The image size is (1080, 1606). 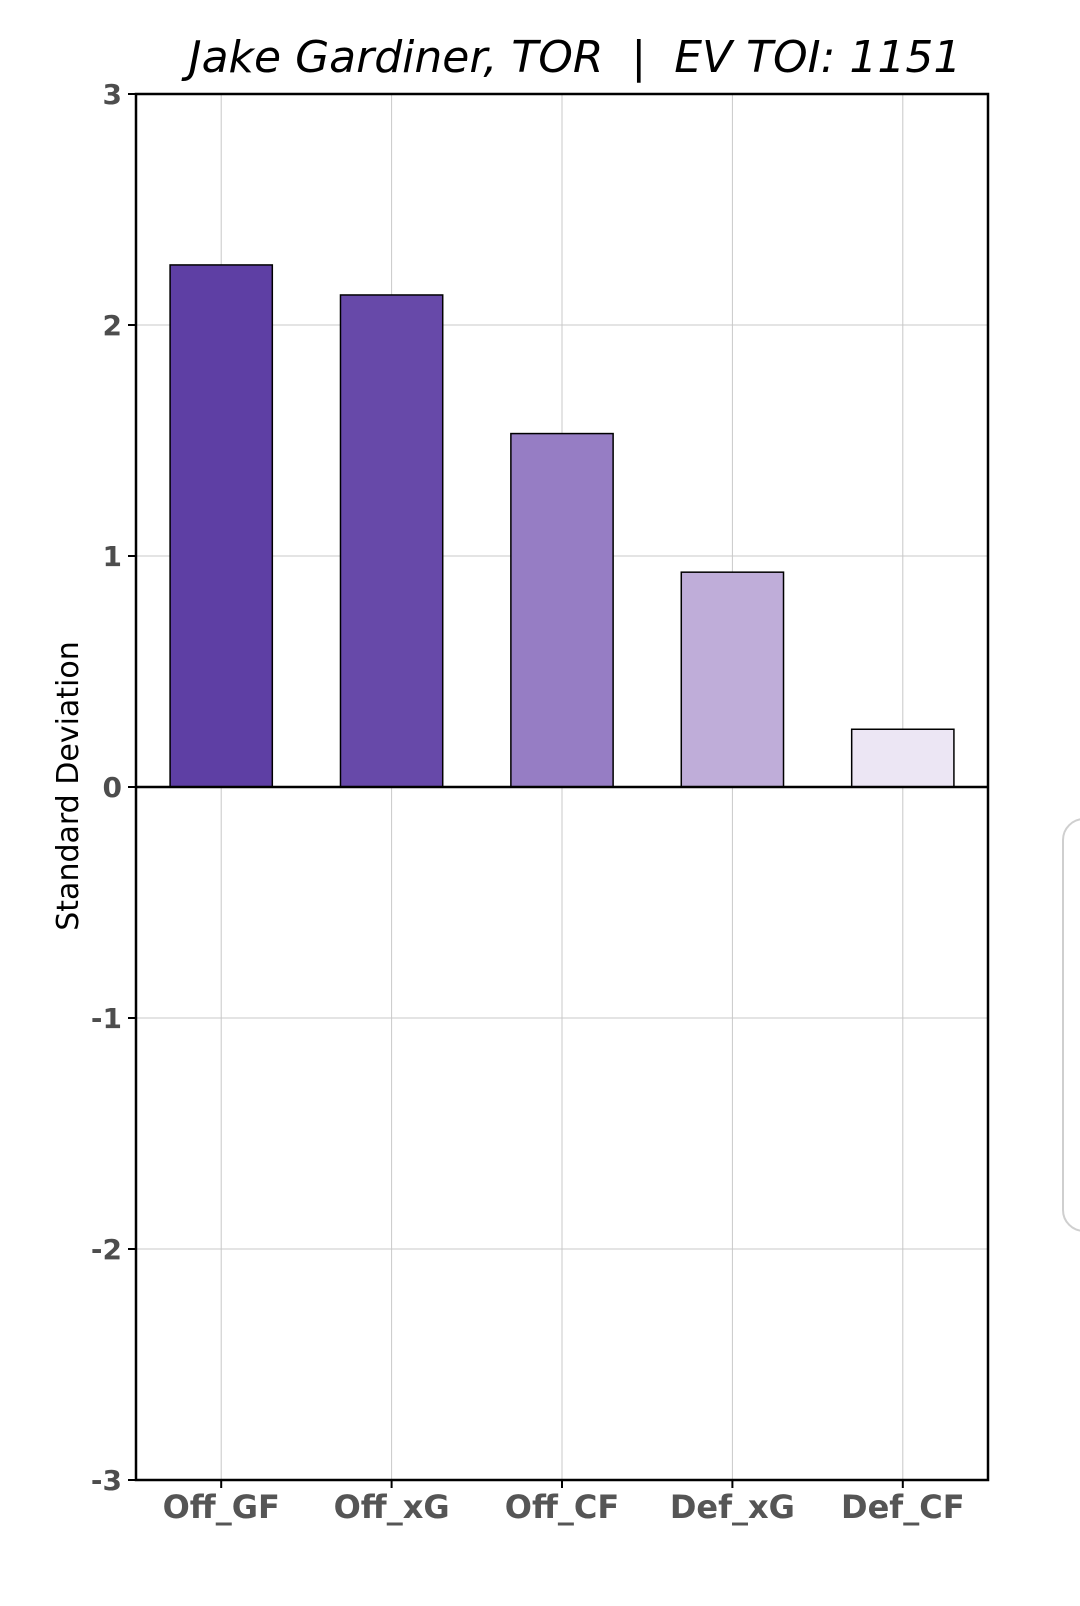 What do you see at coordinates (392, 1507) in the screenshot?
I see `x-tick-label: Off_xG` at bounding box center [392, 1507].